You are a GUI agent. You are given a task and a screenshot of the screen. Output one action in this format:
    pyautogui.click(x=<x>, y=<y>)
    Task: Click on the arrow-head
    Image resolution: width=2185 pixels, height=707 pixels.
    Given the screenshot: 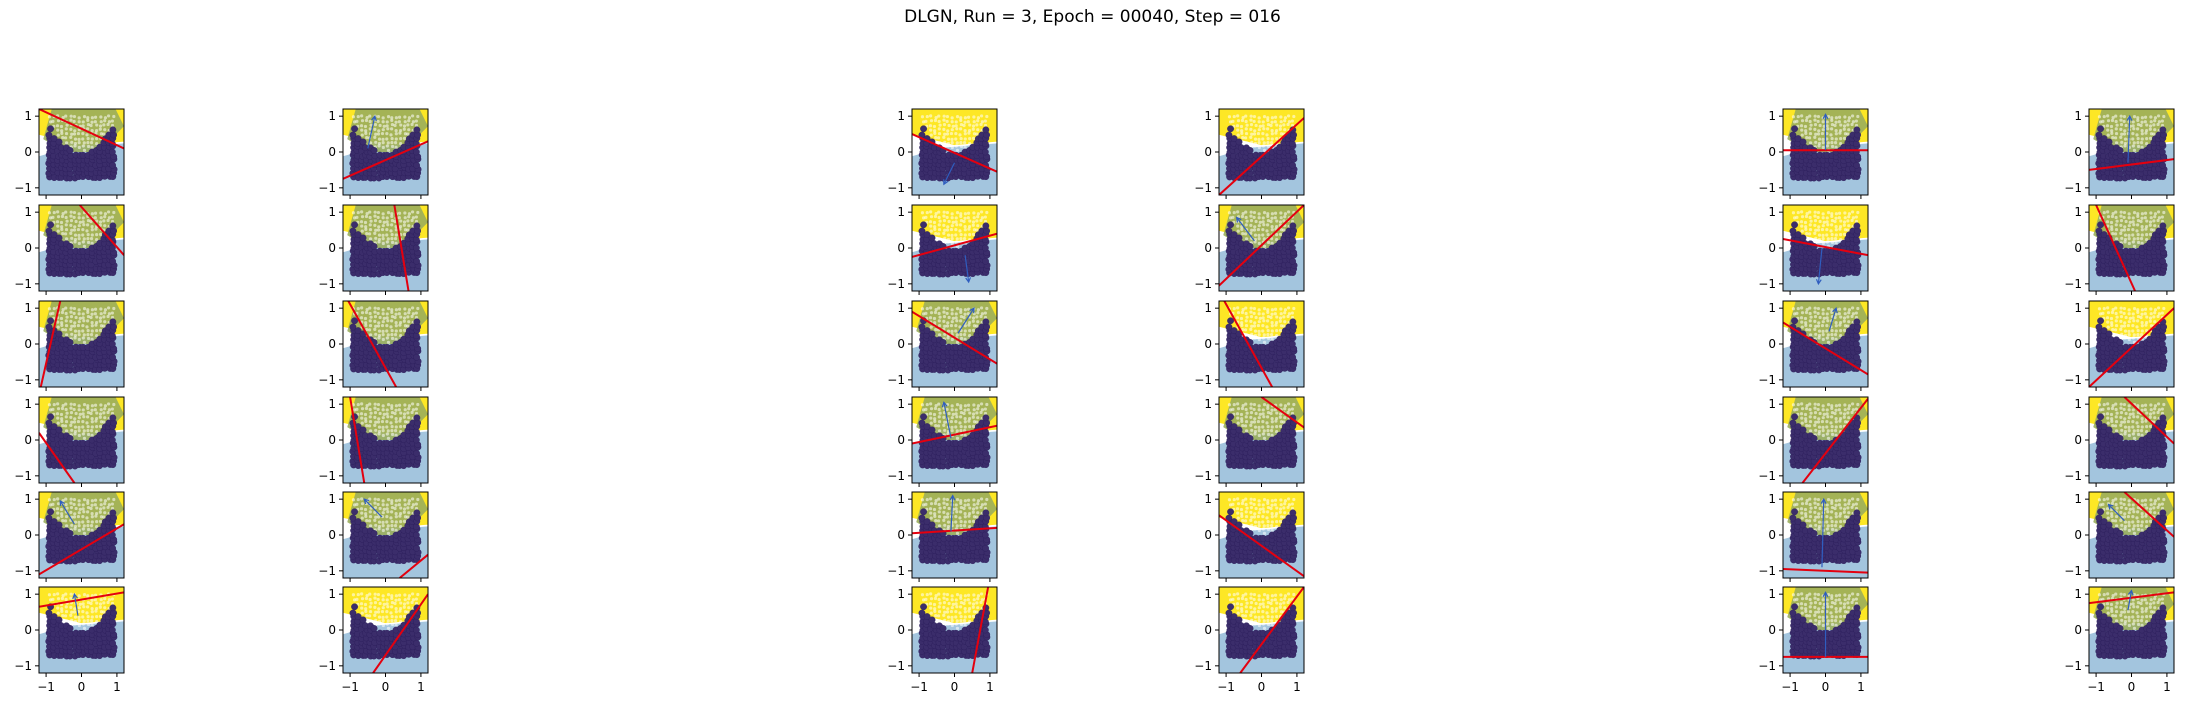 What is the action you would take?
    pyautogui.click(x=2129, y=117)
    